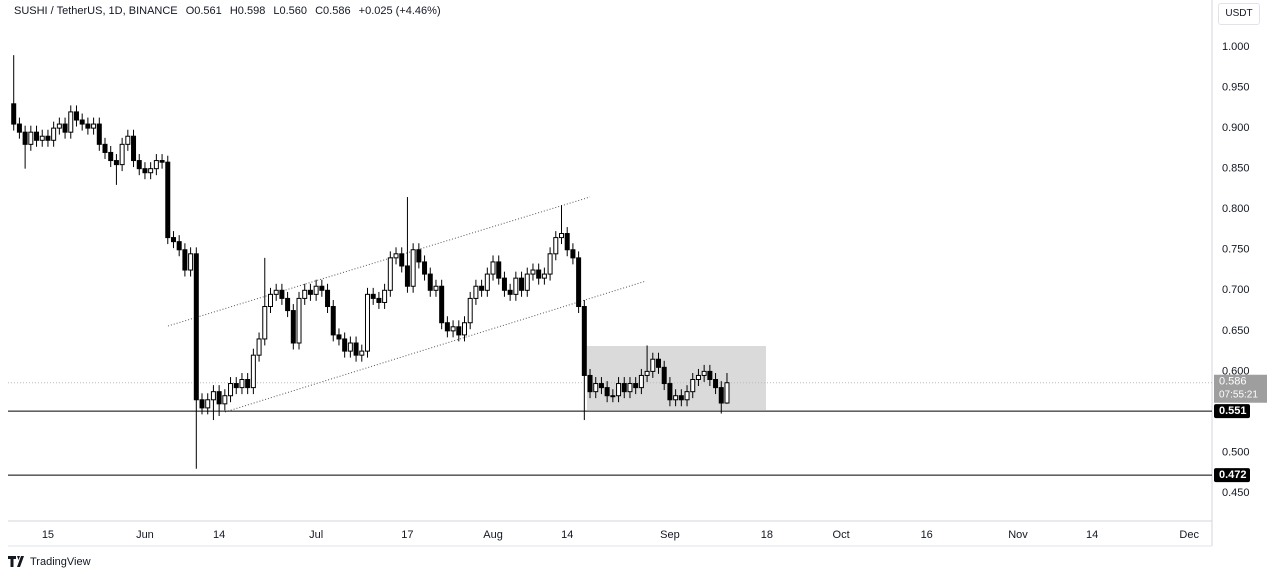 This screenshot has height=578, width=1280. Describe the element at coordinates (676, 378) in the screenshot. I see `range-box` at that location.